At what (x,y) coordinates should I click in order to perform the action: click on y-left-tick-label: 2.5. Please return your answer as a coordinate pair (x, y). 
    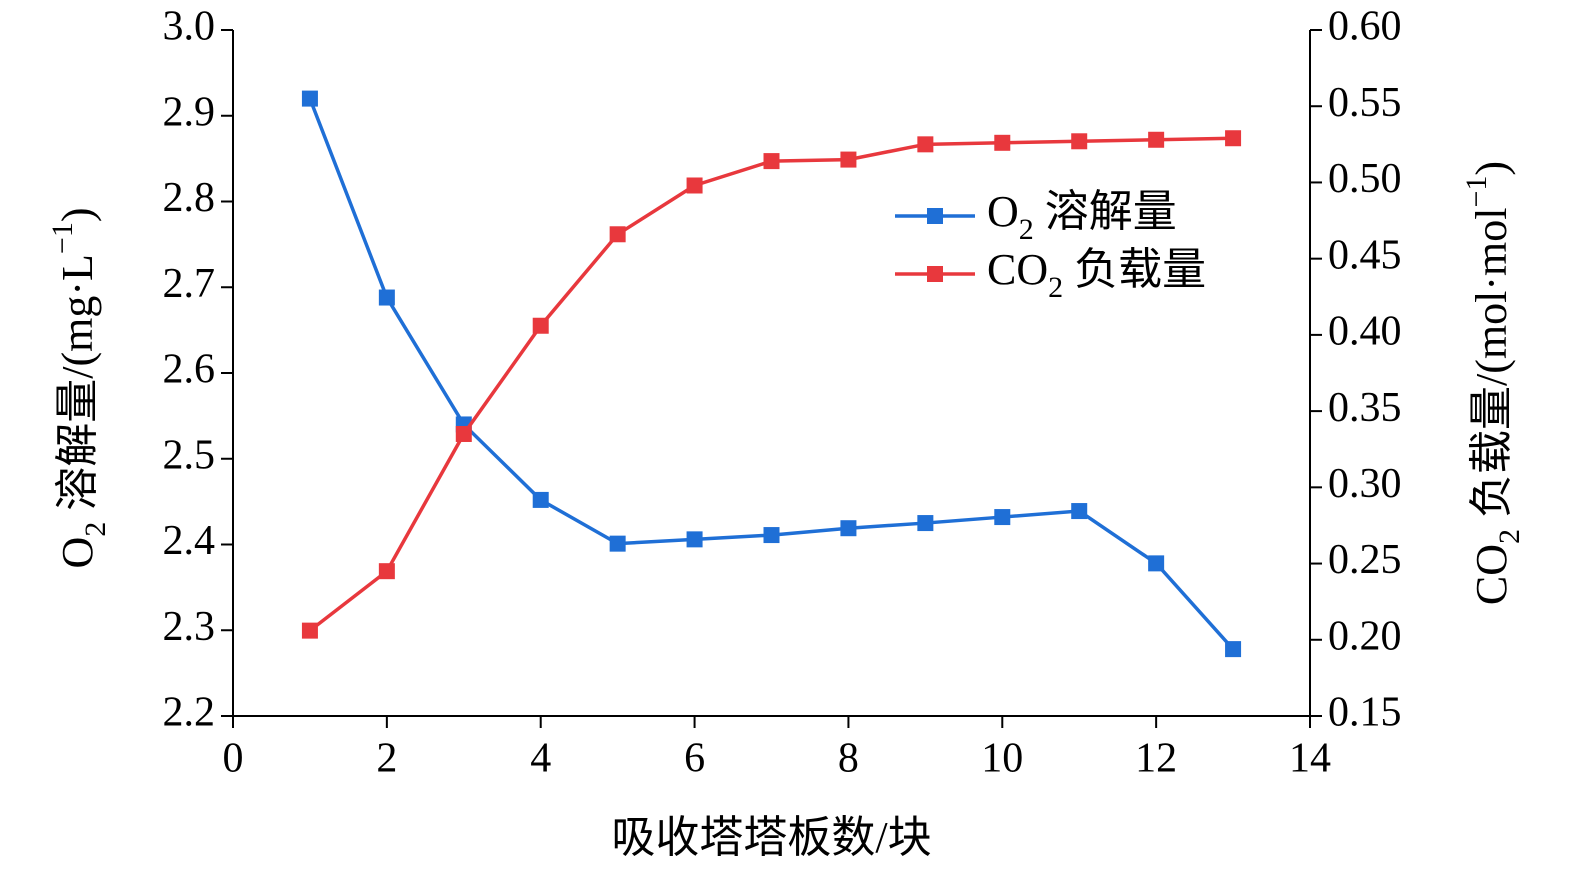
    Looking at the image, I should click on (189, 455).